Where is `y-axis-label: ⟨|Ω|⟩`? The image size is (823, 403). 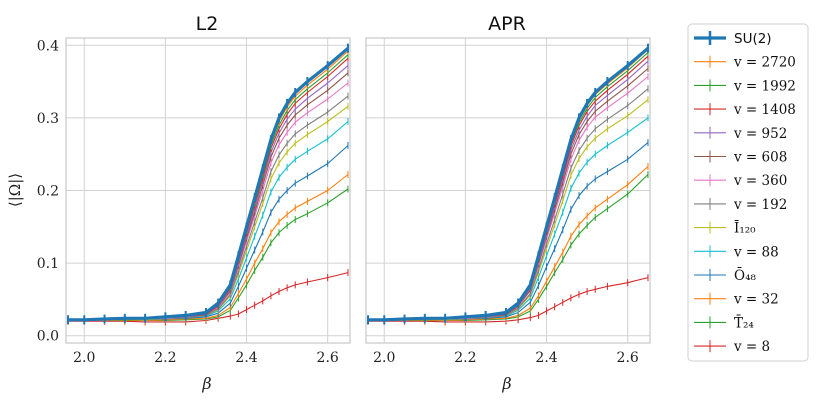
y-axis-label: ⟨|Ω|⟩ is located at coordinates (15, 190).